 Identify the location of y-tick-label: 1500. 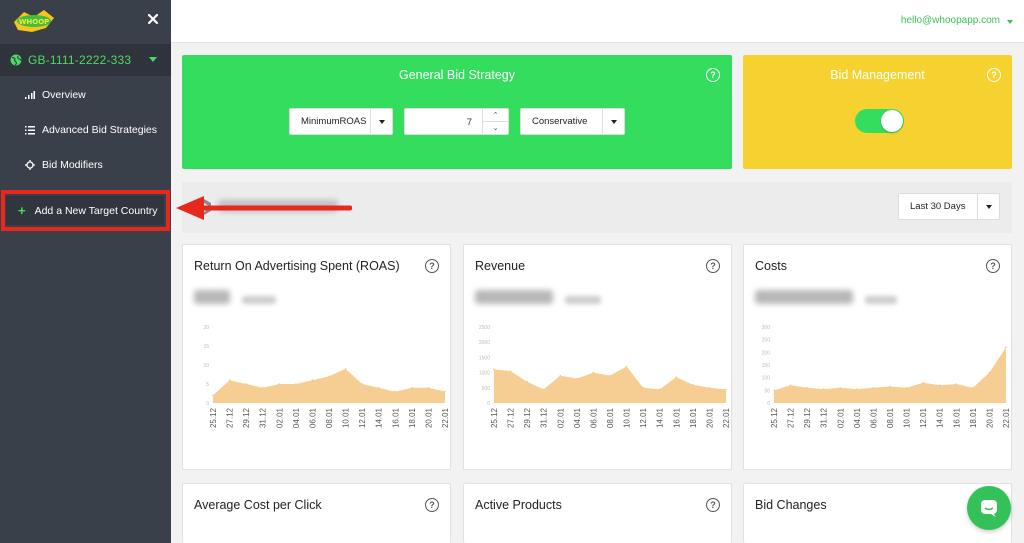
(484, 358).